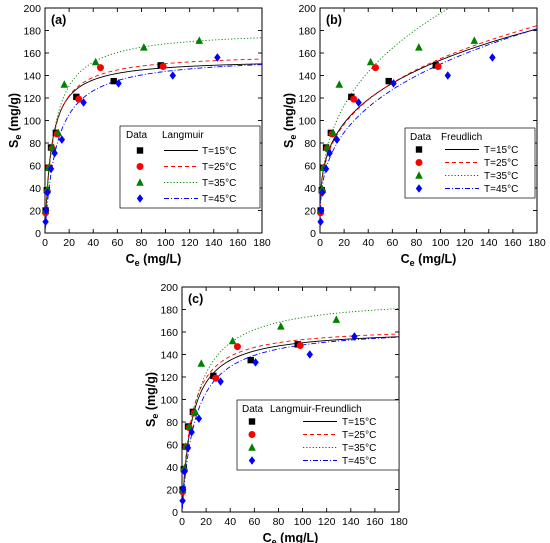 The height and width of the screenshot is (543, 550). I want to click on legend-label: T=15°C, so click(219, 151).